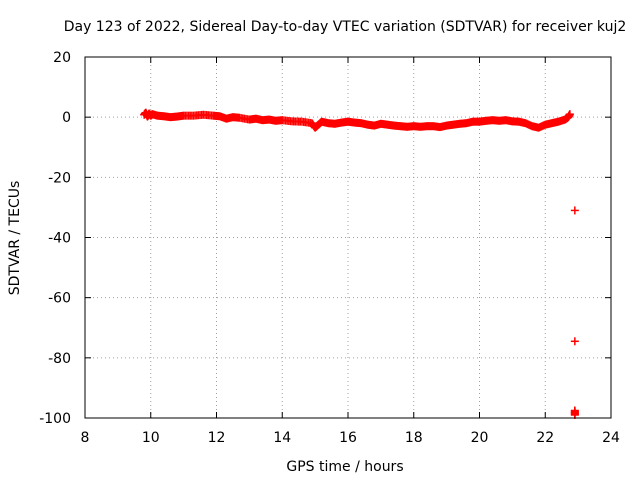 This screenshot has width=640, height=480. Describe the element at coordinates (55, 419) in the screenshot. I see `y-tick-label: -100` at that location.